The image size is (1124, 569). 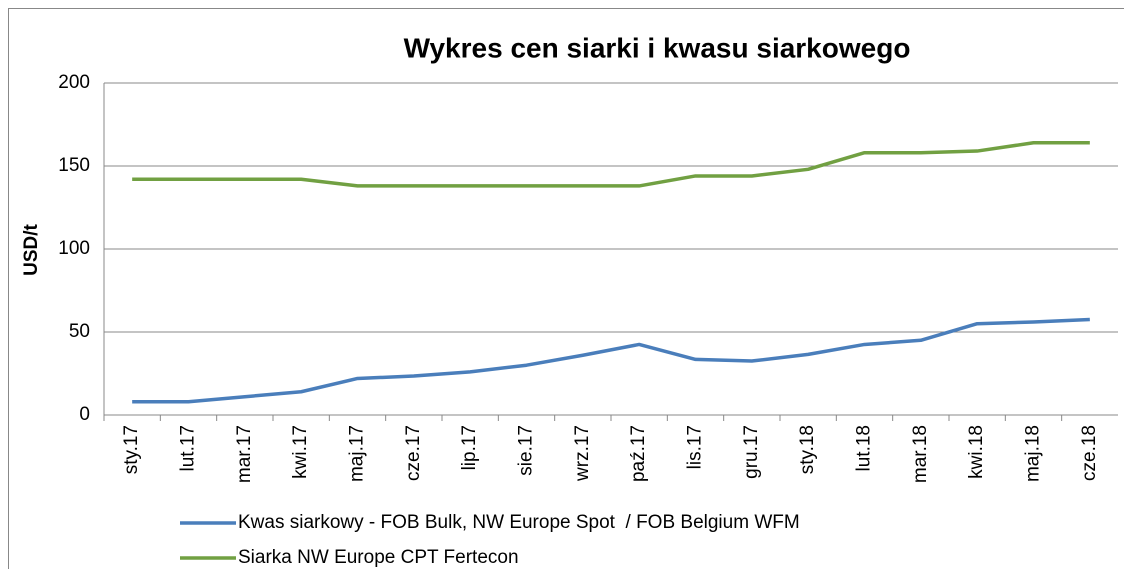 What do you see at coordinates (526, 450) in the screenshot?
I see `x-tick-label: sie.17` at bounding box center [526, 450].